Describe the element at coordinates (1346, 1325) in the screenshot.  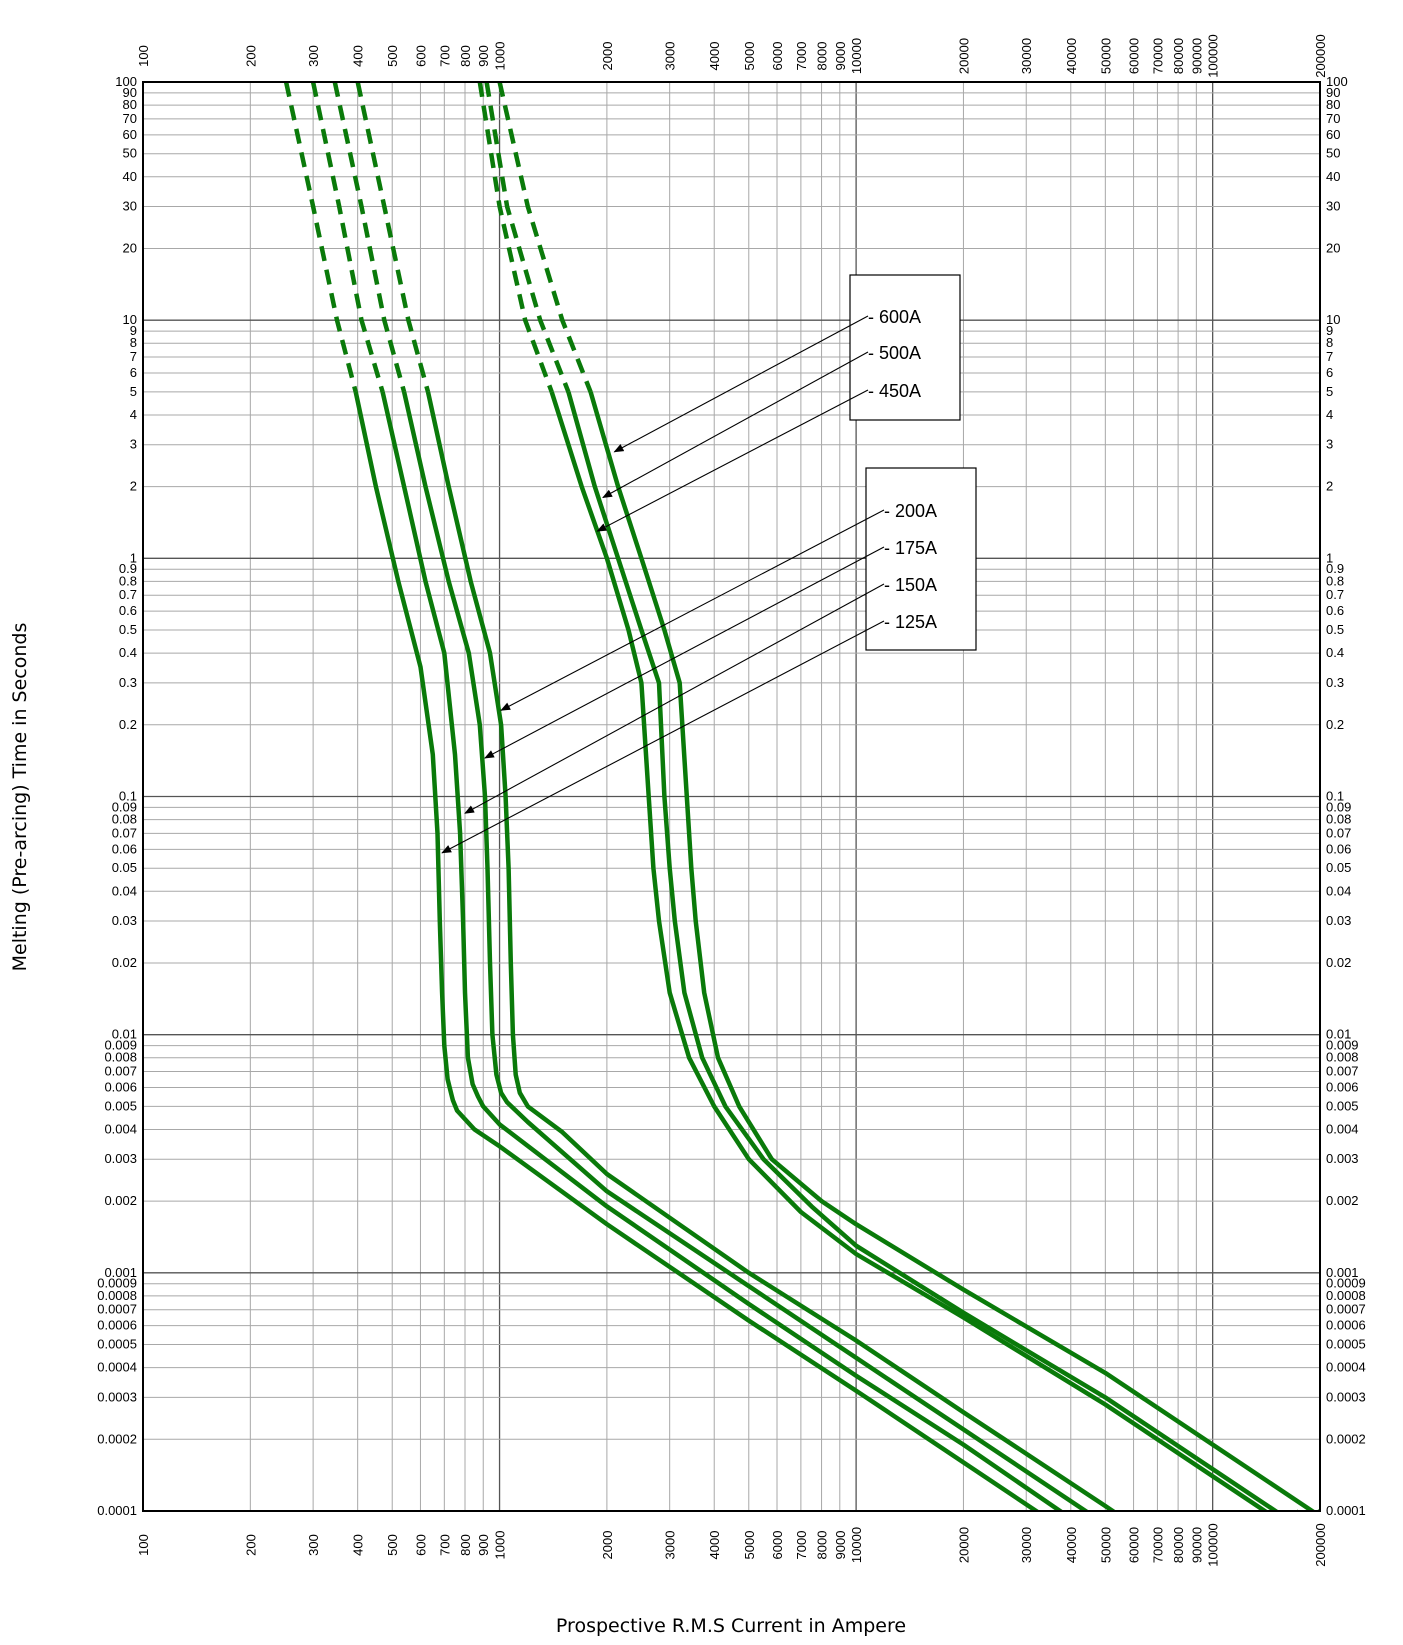
I see `y-tick-label-right: 0.0006` at that location.